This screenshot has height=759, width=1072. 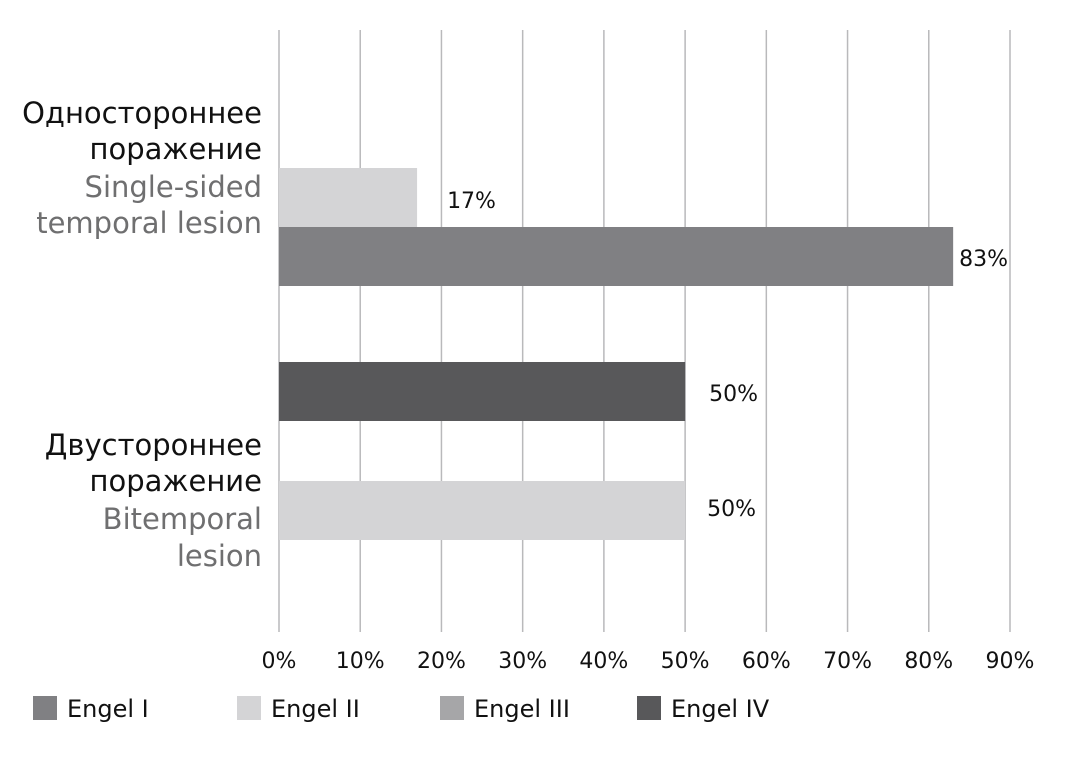 I want to click on x-tick-label: 10%, so click(x=360, y=661).